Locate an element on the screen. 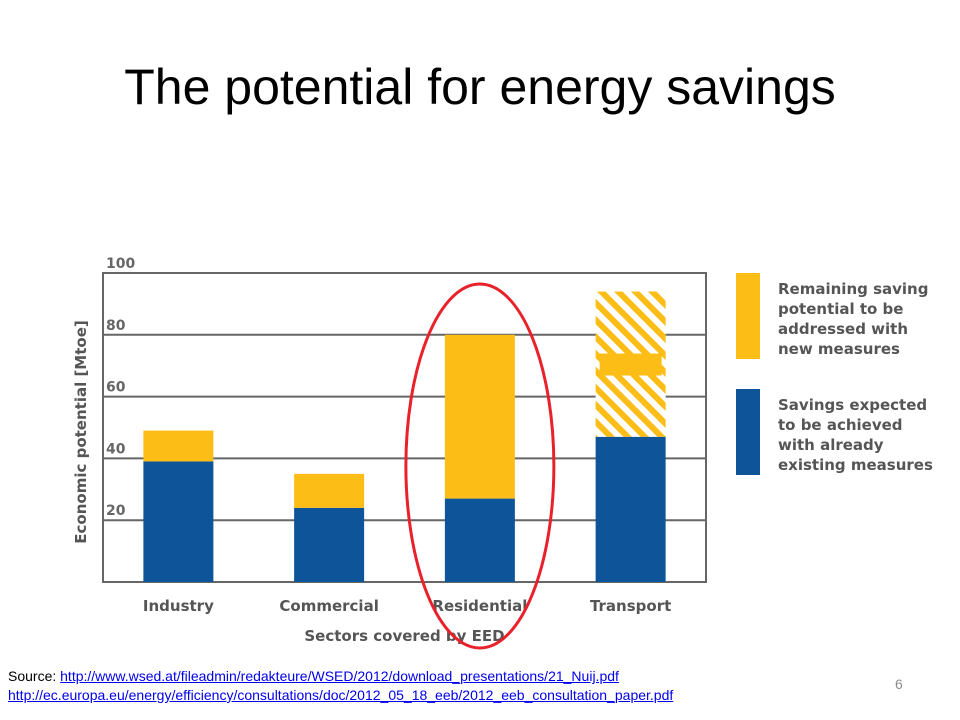  y-tick-label-100: 100 is located at coordinates (120, 264).